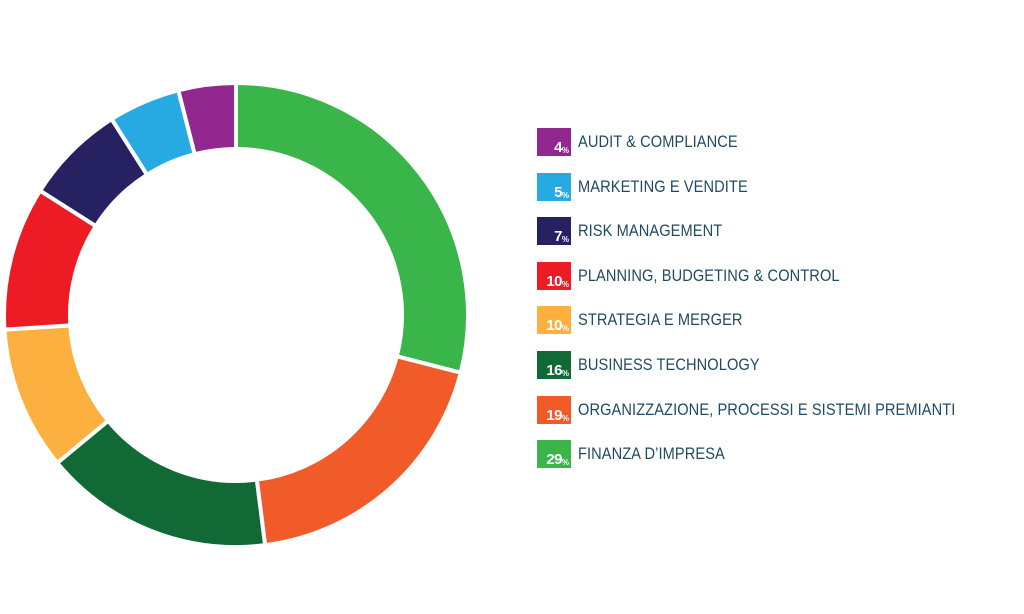 The height and width of the screenshot is (614, 1024). I want to click on legend-item: 29% FINANZA D’IMPRESA, so click(772, 454).